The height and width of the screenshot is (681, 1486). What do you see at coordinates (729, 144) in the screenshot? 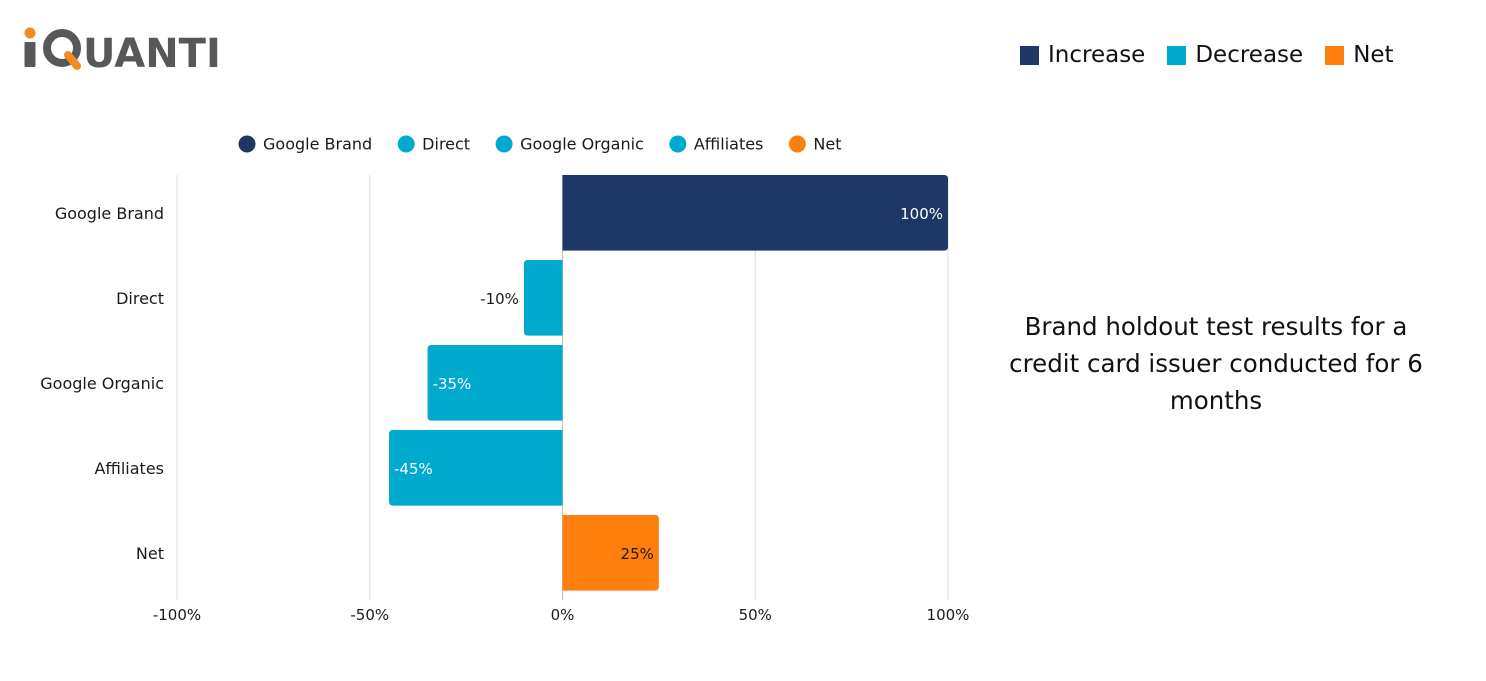
I see `legend-label: Affiliates` at bounding box center [729, 144].